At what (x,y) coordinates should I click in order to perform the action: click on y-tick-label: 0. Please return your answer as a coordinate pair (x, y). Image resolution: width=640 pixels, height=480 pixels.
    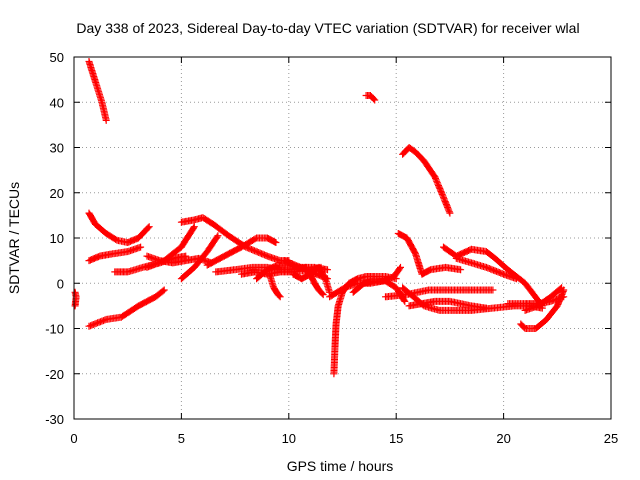
    Looking at the image, I should click on (60, 283).